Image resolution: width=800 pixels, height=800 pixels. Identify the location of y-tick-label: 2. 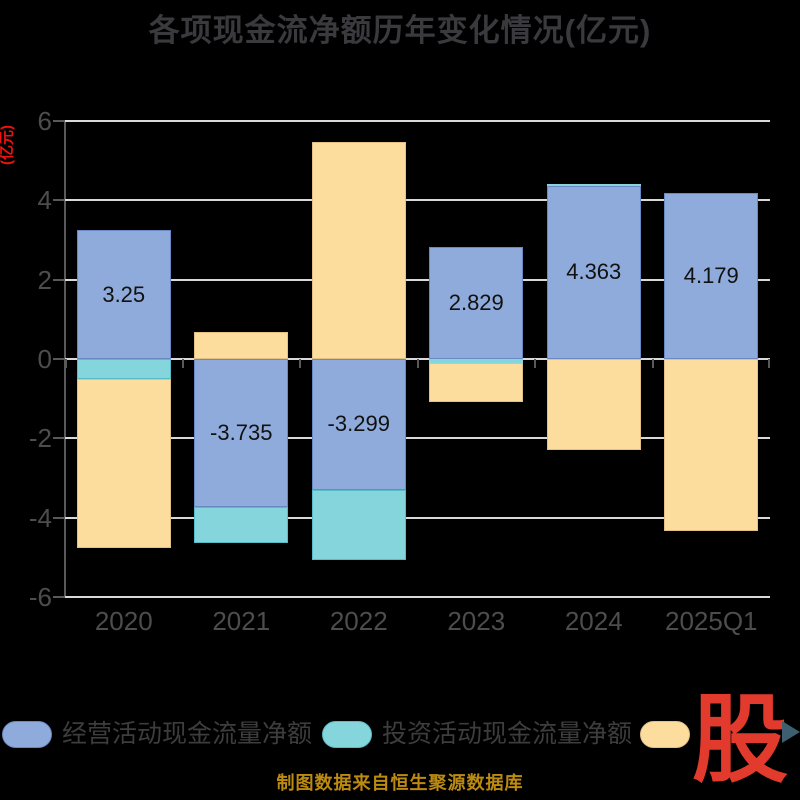
(44, 279).